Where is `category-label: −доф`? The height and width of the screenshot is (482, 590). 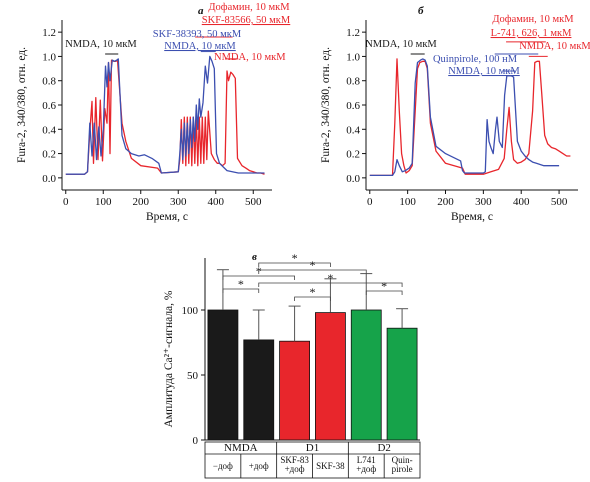
category-label: −доф is located at coordinates (223, 466).